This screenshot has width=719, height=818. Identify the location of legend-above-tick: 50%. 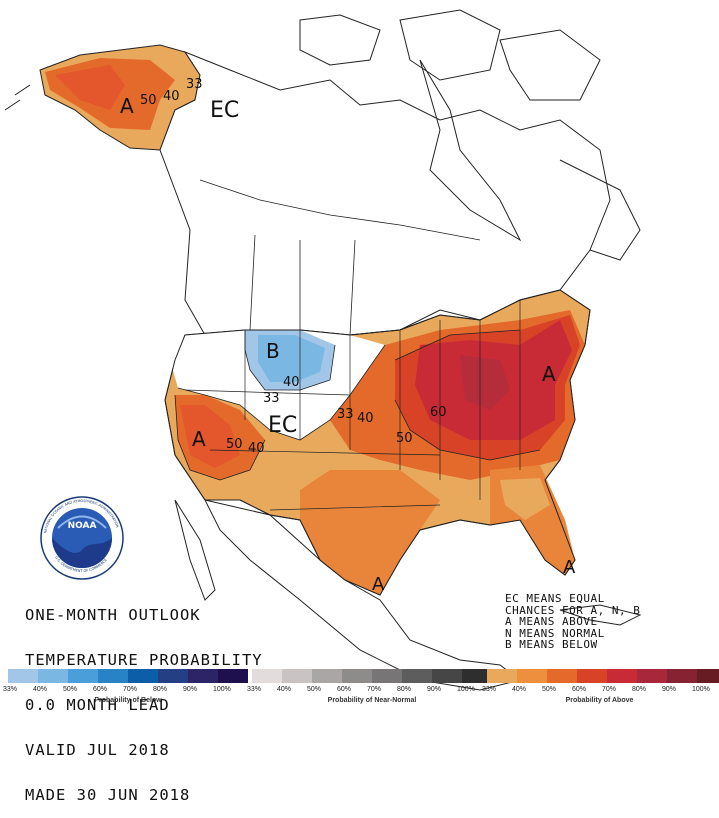
(549, 689).